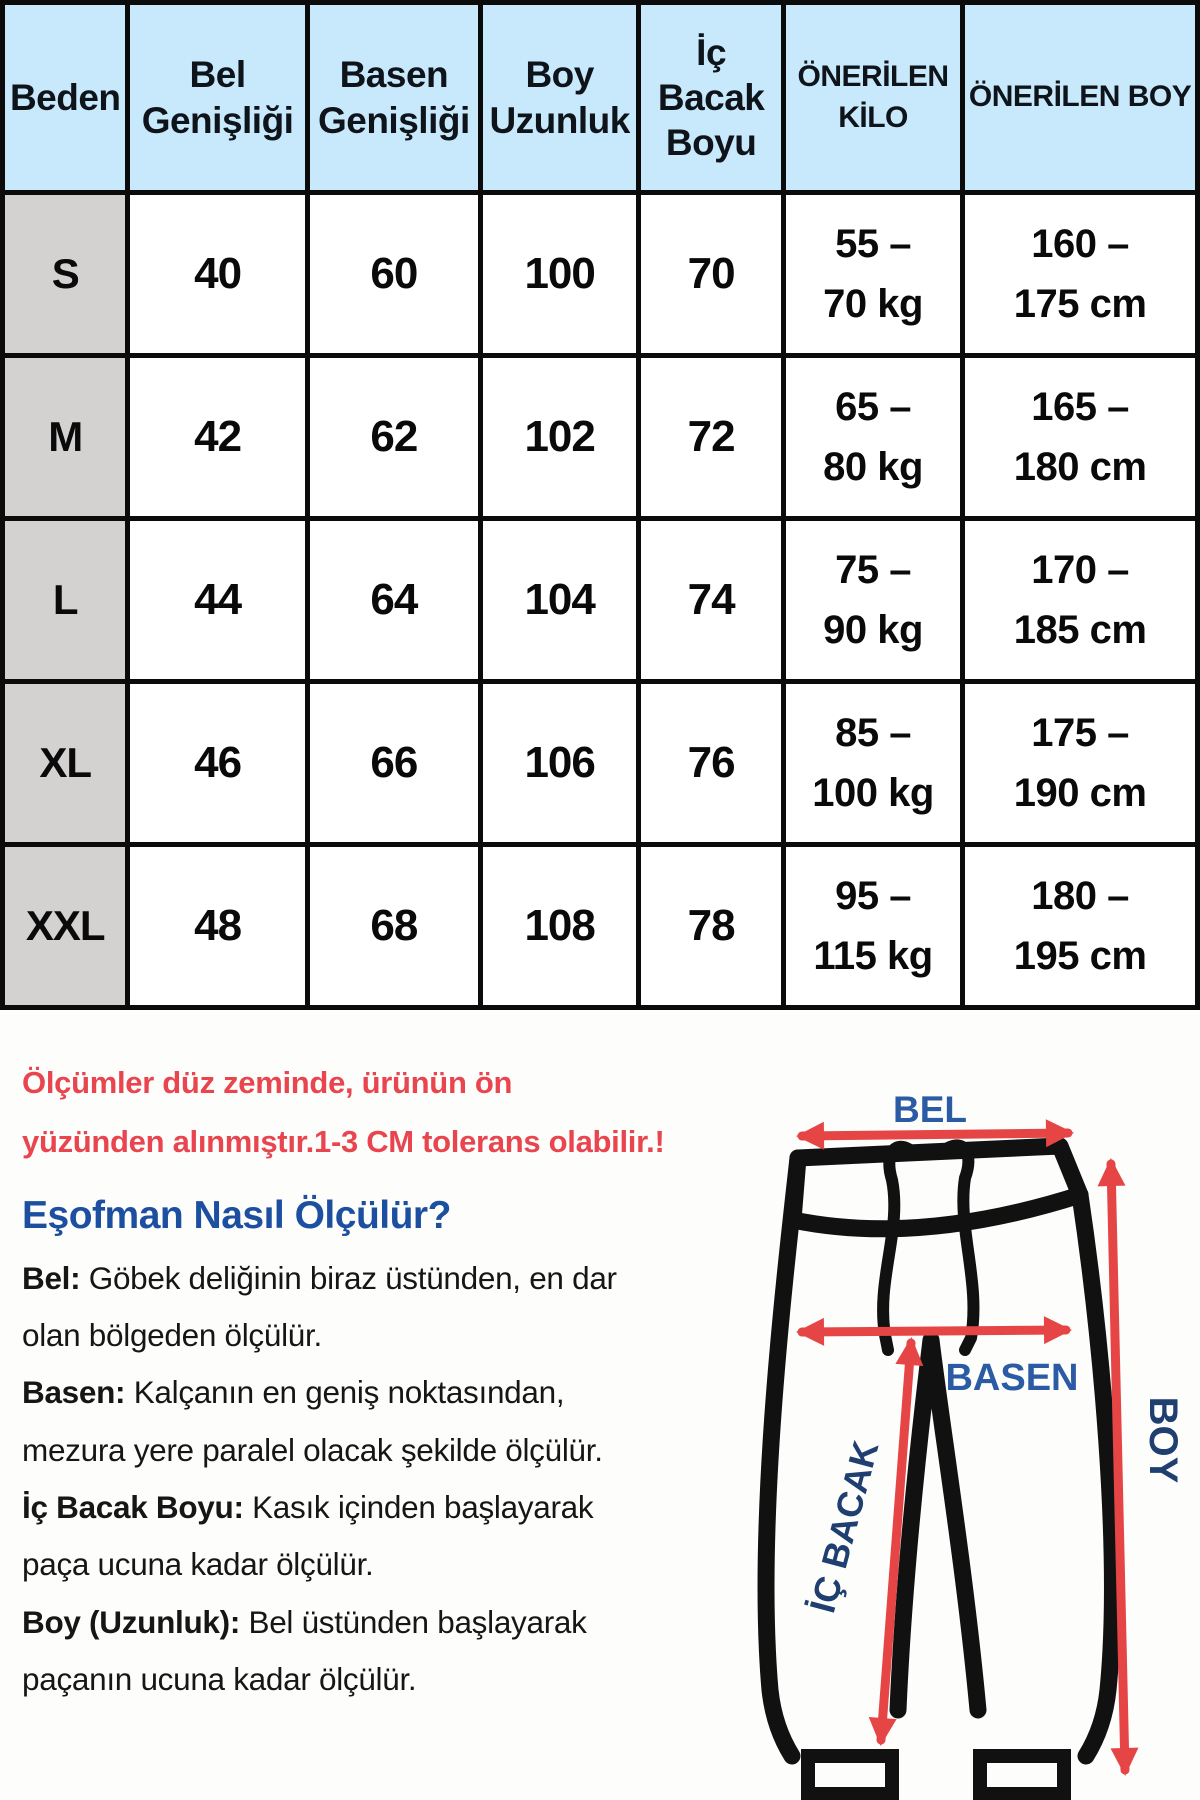  What do you see at coordinates (393, 600) in the screenshot?
I see `cell-basen: 64` at bounding box center [393, 600].